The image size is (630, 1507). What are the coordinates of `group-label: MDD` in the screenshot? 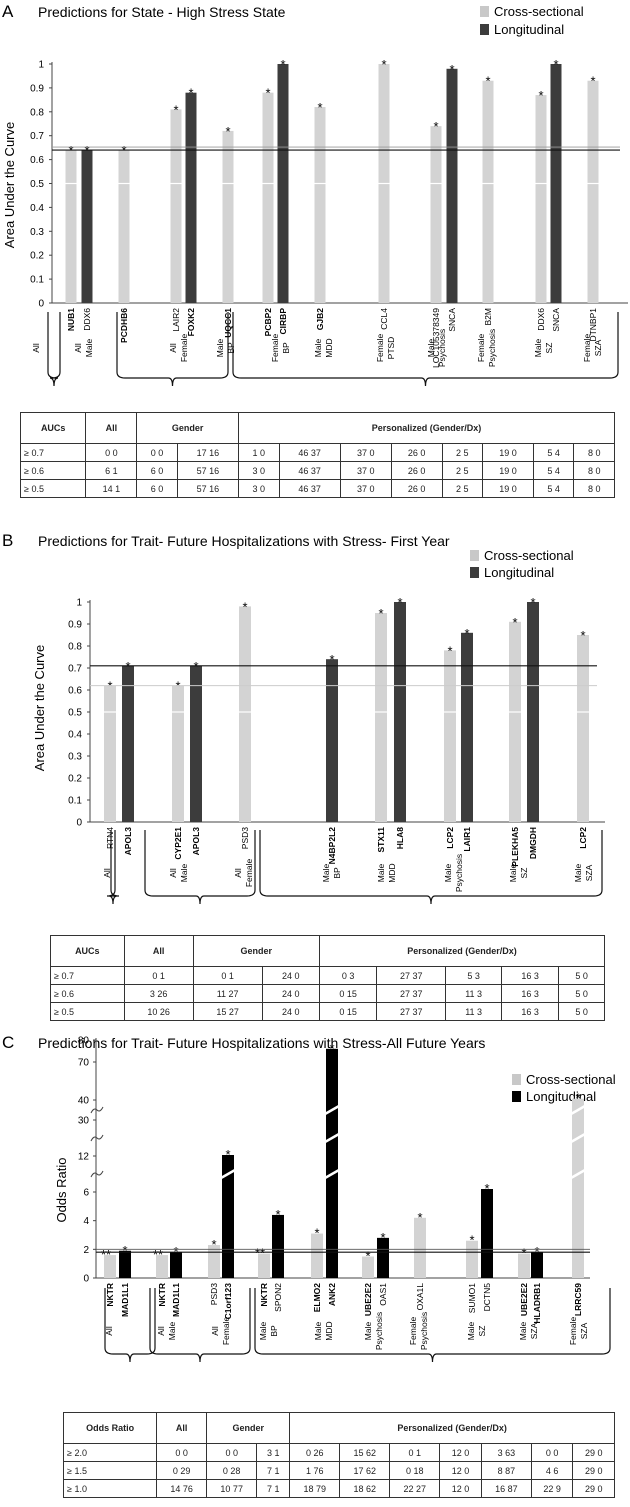 It's located at (329, 1330).